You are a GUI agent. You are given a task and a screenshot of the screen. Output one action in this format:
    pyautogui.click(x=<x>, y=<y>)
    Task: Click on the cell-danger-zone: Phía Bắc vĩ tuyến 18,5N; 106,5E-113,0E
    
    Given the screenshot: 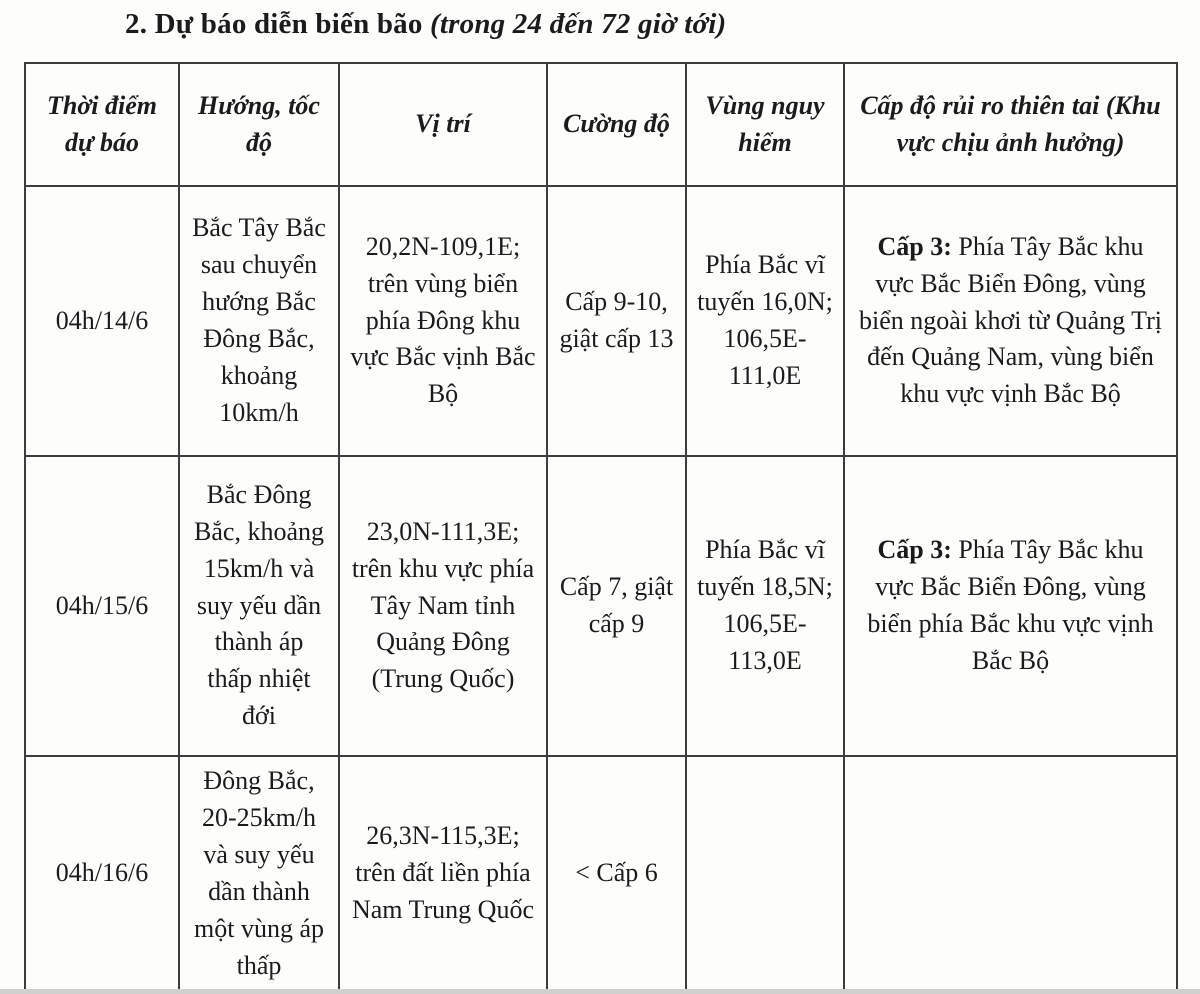 What is the action you would take?
    pyautogui.click(x=765, y=606)
    